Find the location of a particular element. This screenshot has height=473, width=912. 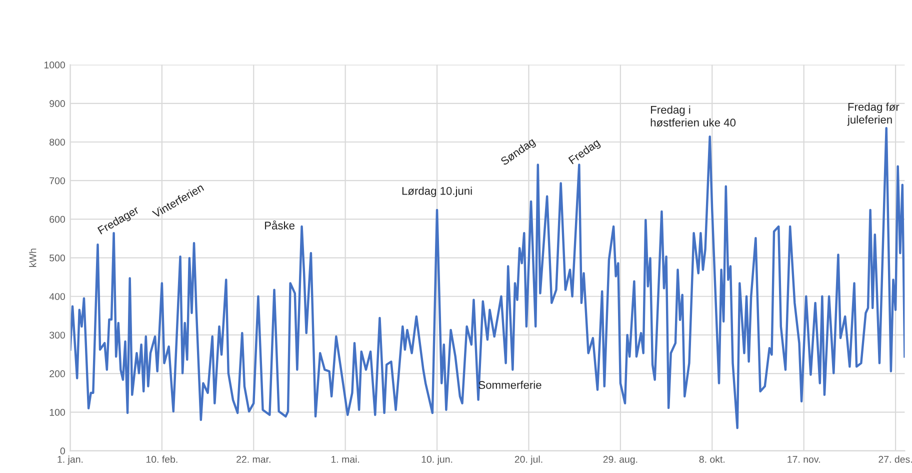

x-tick-label: 27. des. is located at coordinates (895, 459).